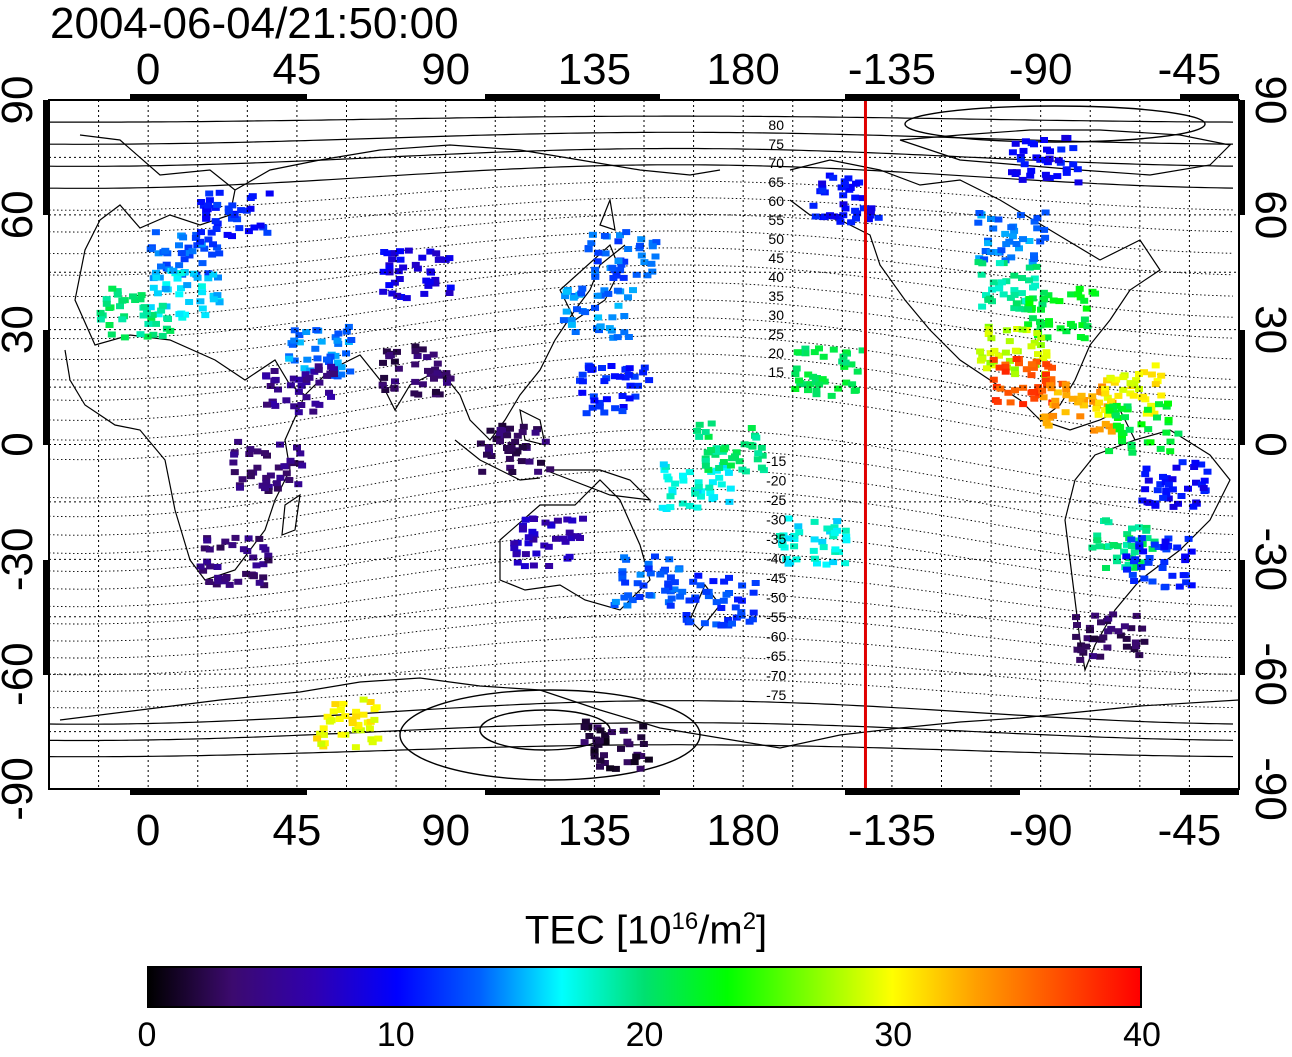 This screenshot has width=1292, height=1057. Describe the element at coordinates (776, 637) in the screenshot. I see `contour-label: -60` at that location.